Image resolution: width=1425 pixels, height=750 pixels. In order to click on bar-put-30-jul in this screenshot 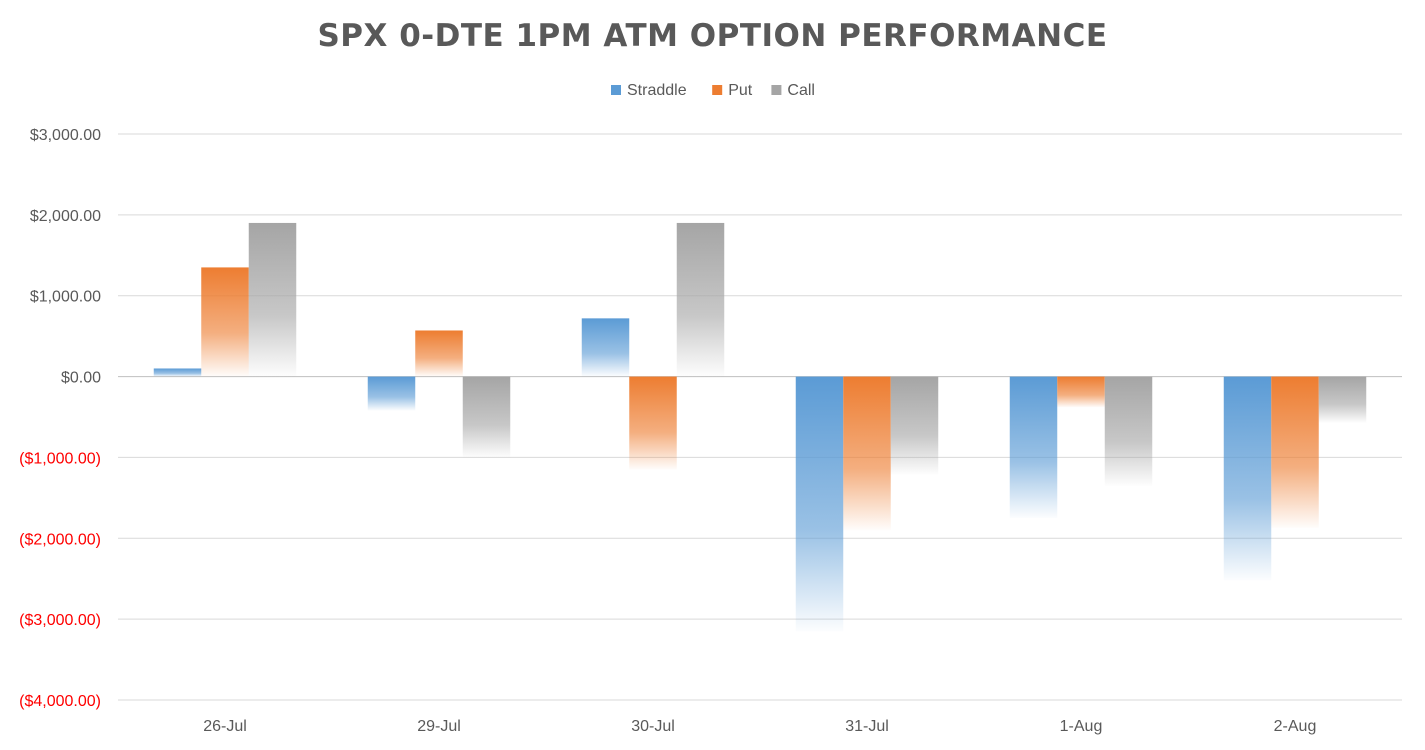, I will do `click(653, 423)`.